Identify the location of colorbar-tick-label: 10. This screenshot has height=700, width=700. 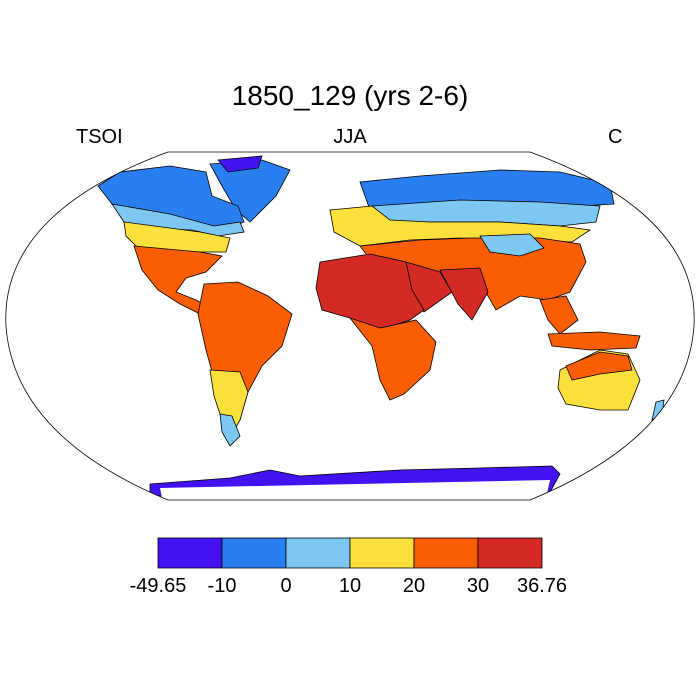
(350, 586).